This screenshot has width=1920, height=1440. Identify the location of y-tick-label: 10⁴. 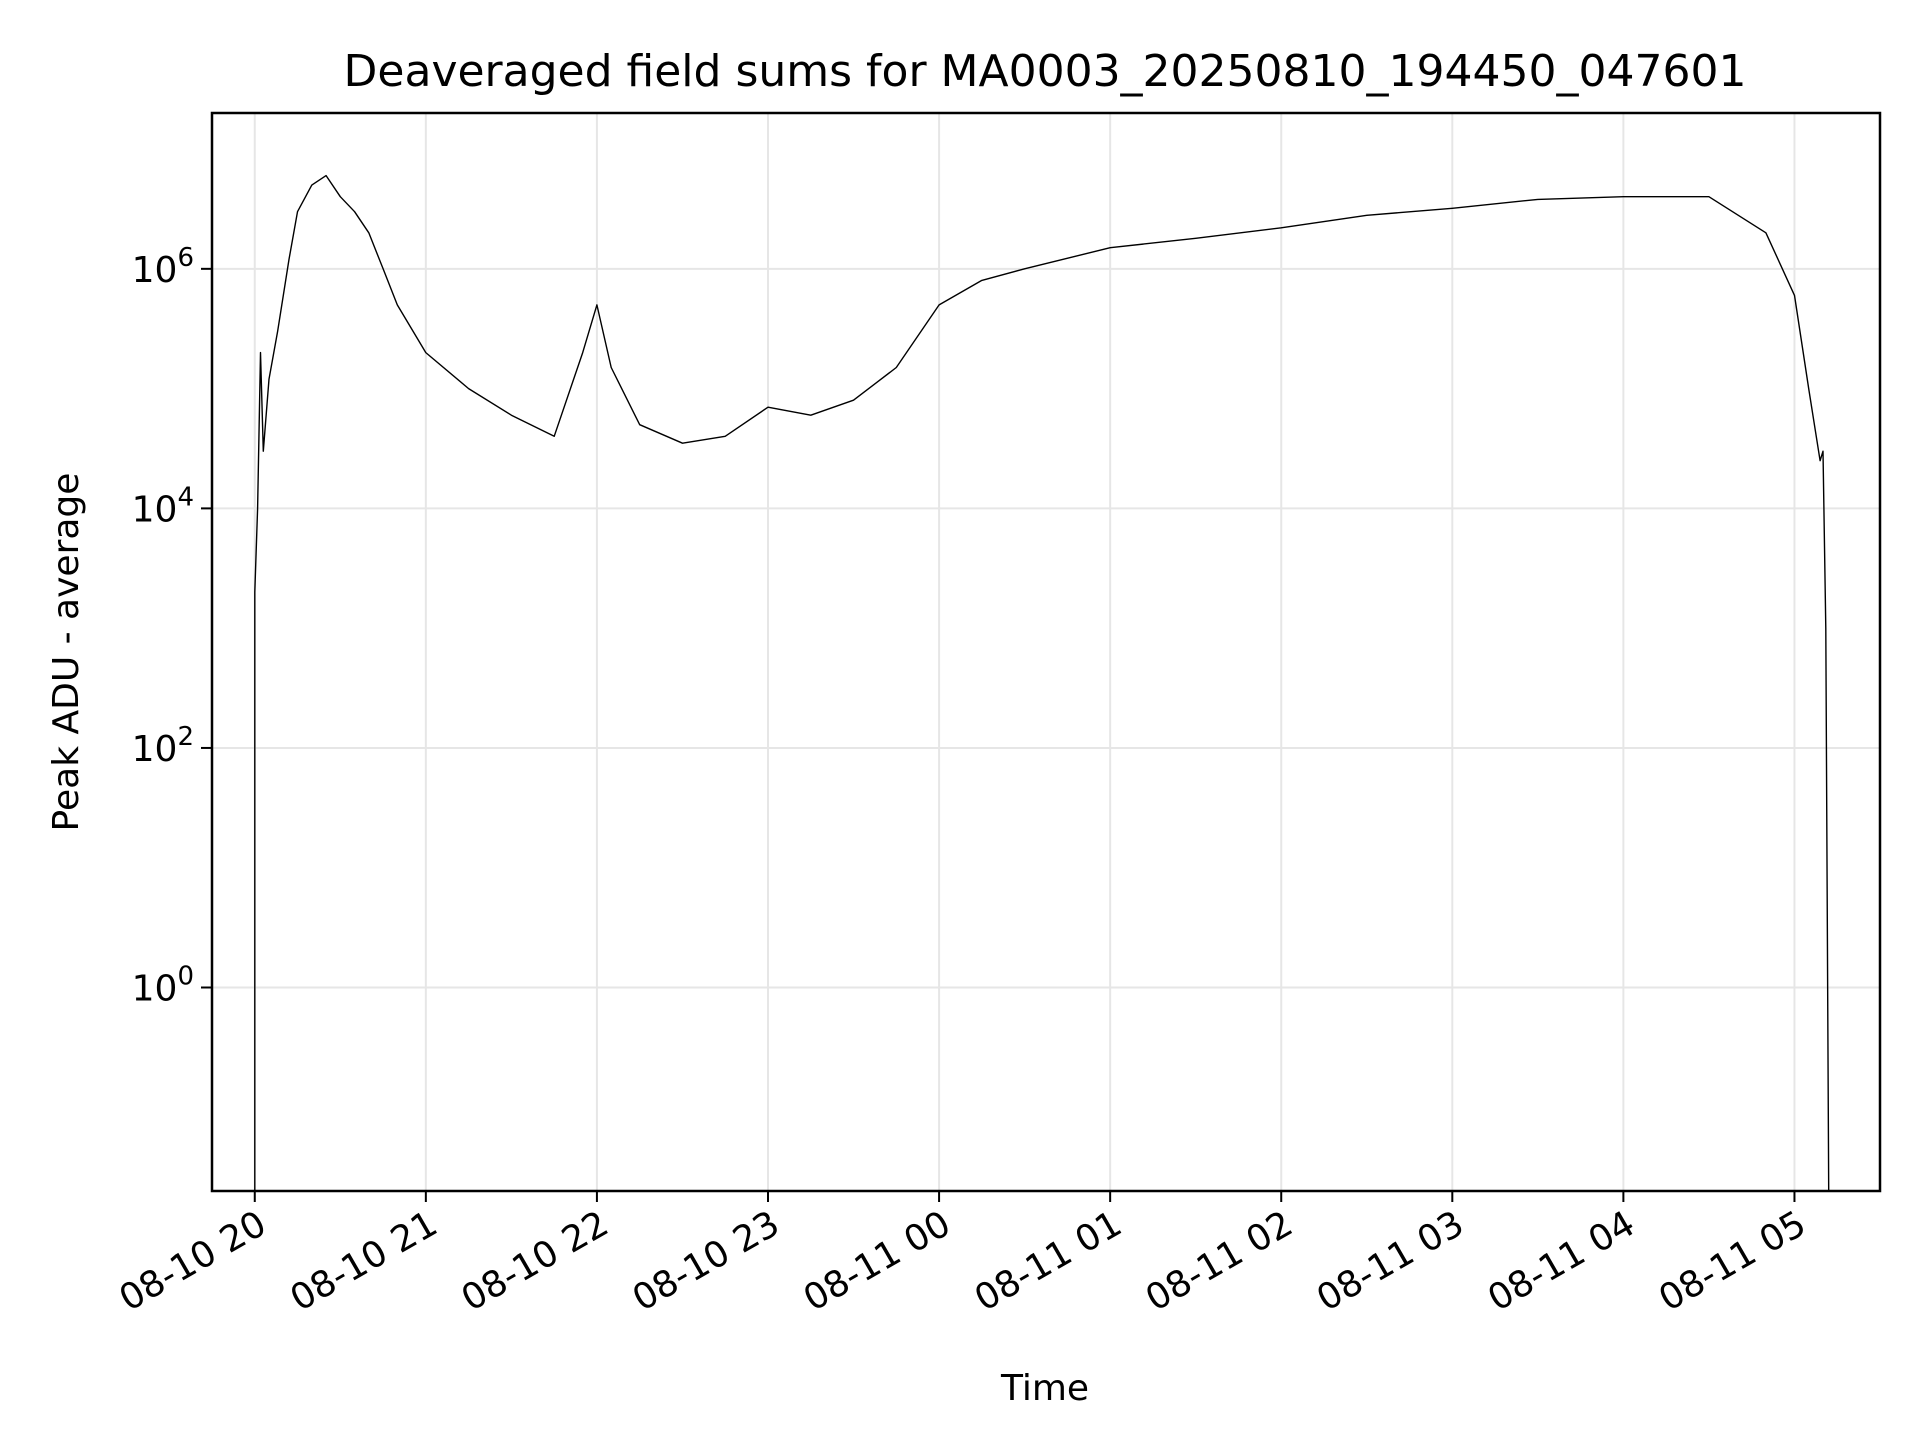
(163, 506).